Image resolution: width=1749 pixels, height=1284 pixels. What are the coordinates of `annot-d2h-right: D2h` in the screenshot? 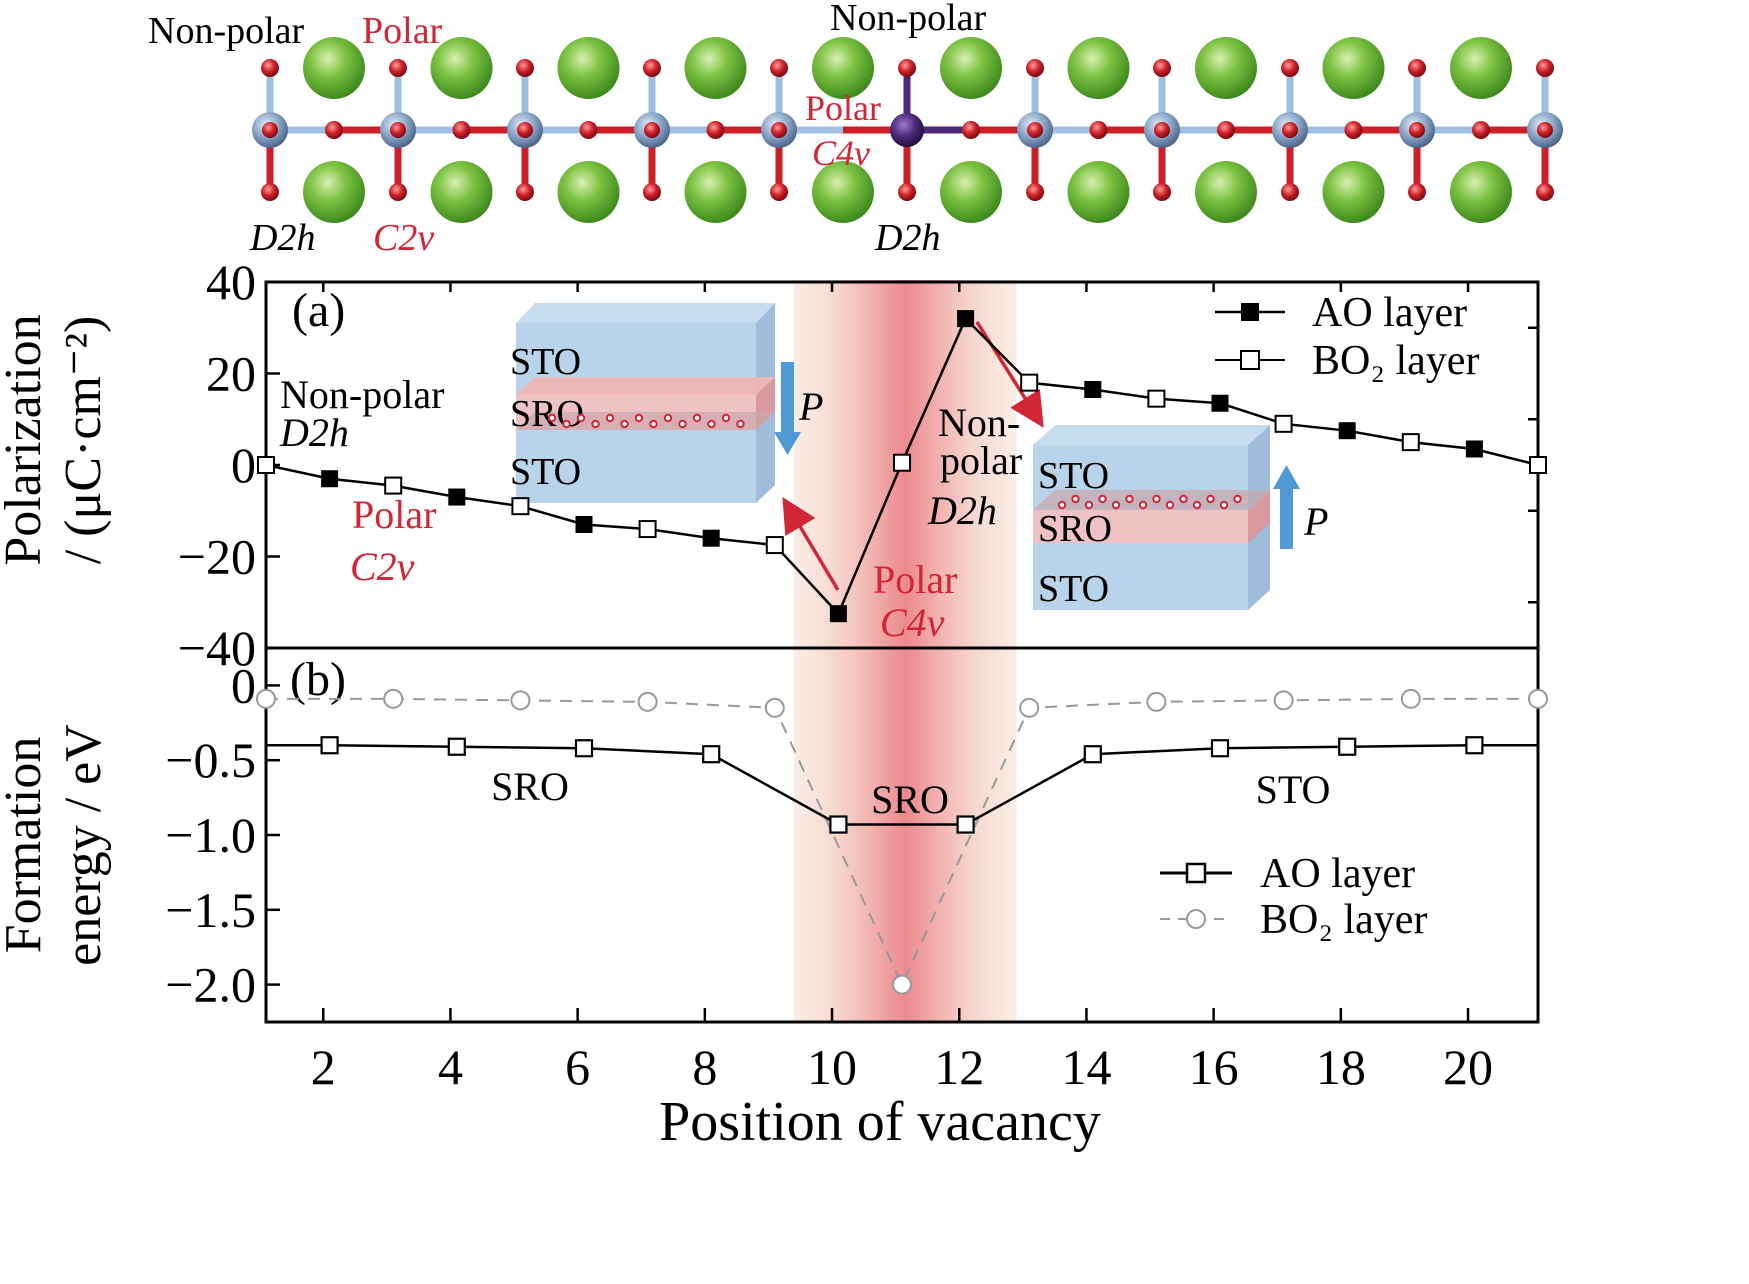 It's located at (962, 510).